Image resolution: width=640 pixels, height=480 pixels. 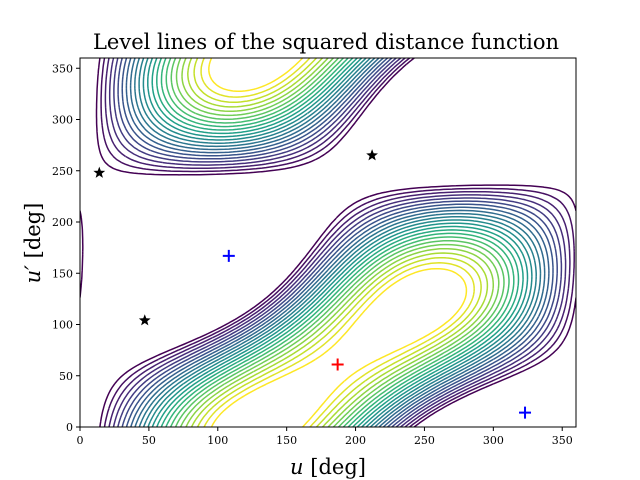 I want to click on x-axis-unit: [deg], so click(x=338, y=467).